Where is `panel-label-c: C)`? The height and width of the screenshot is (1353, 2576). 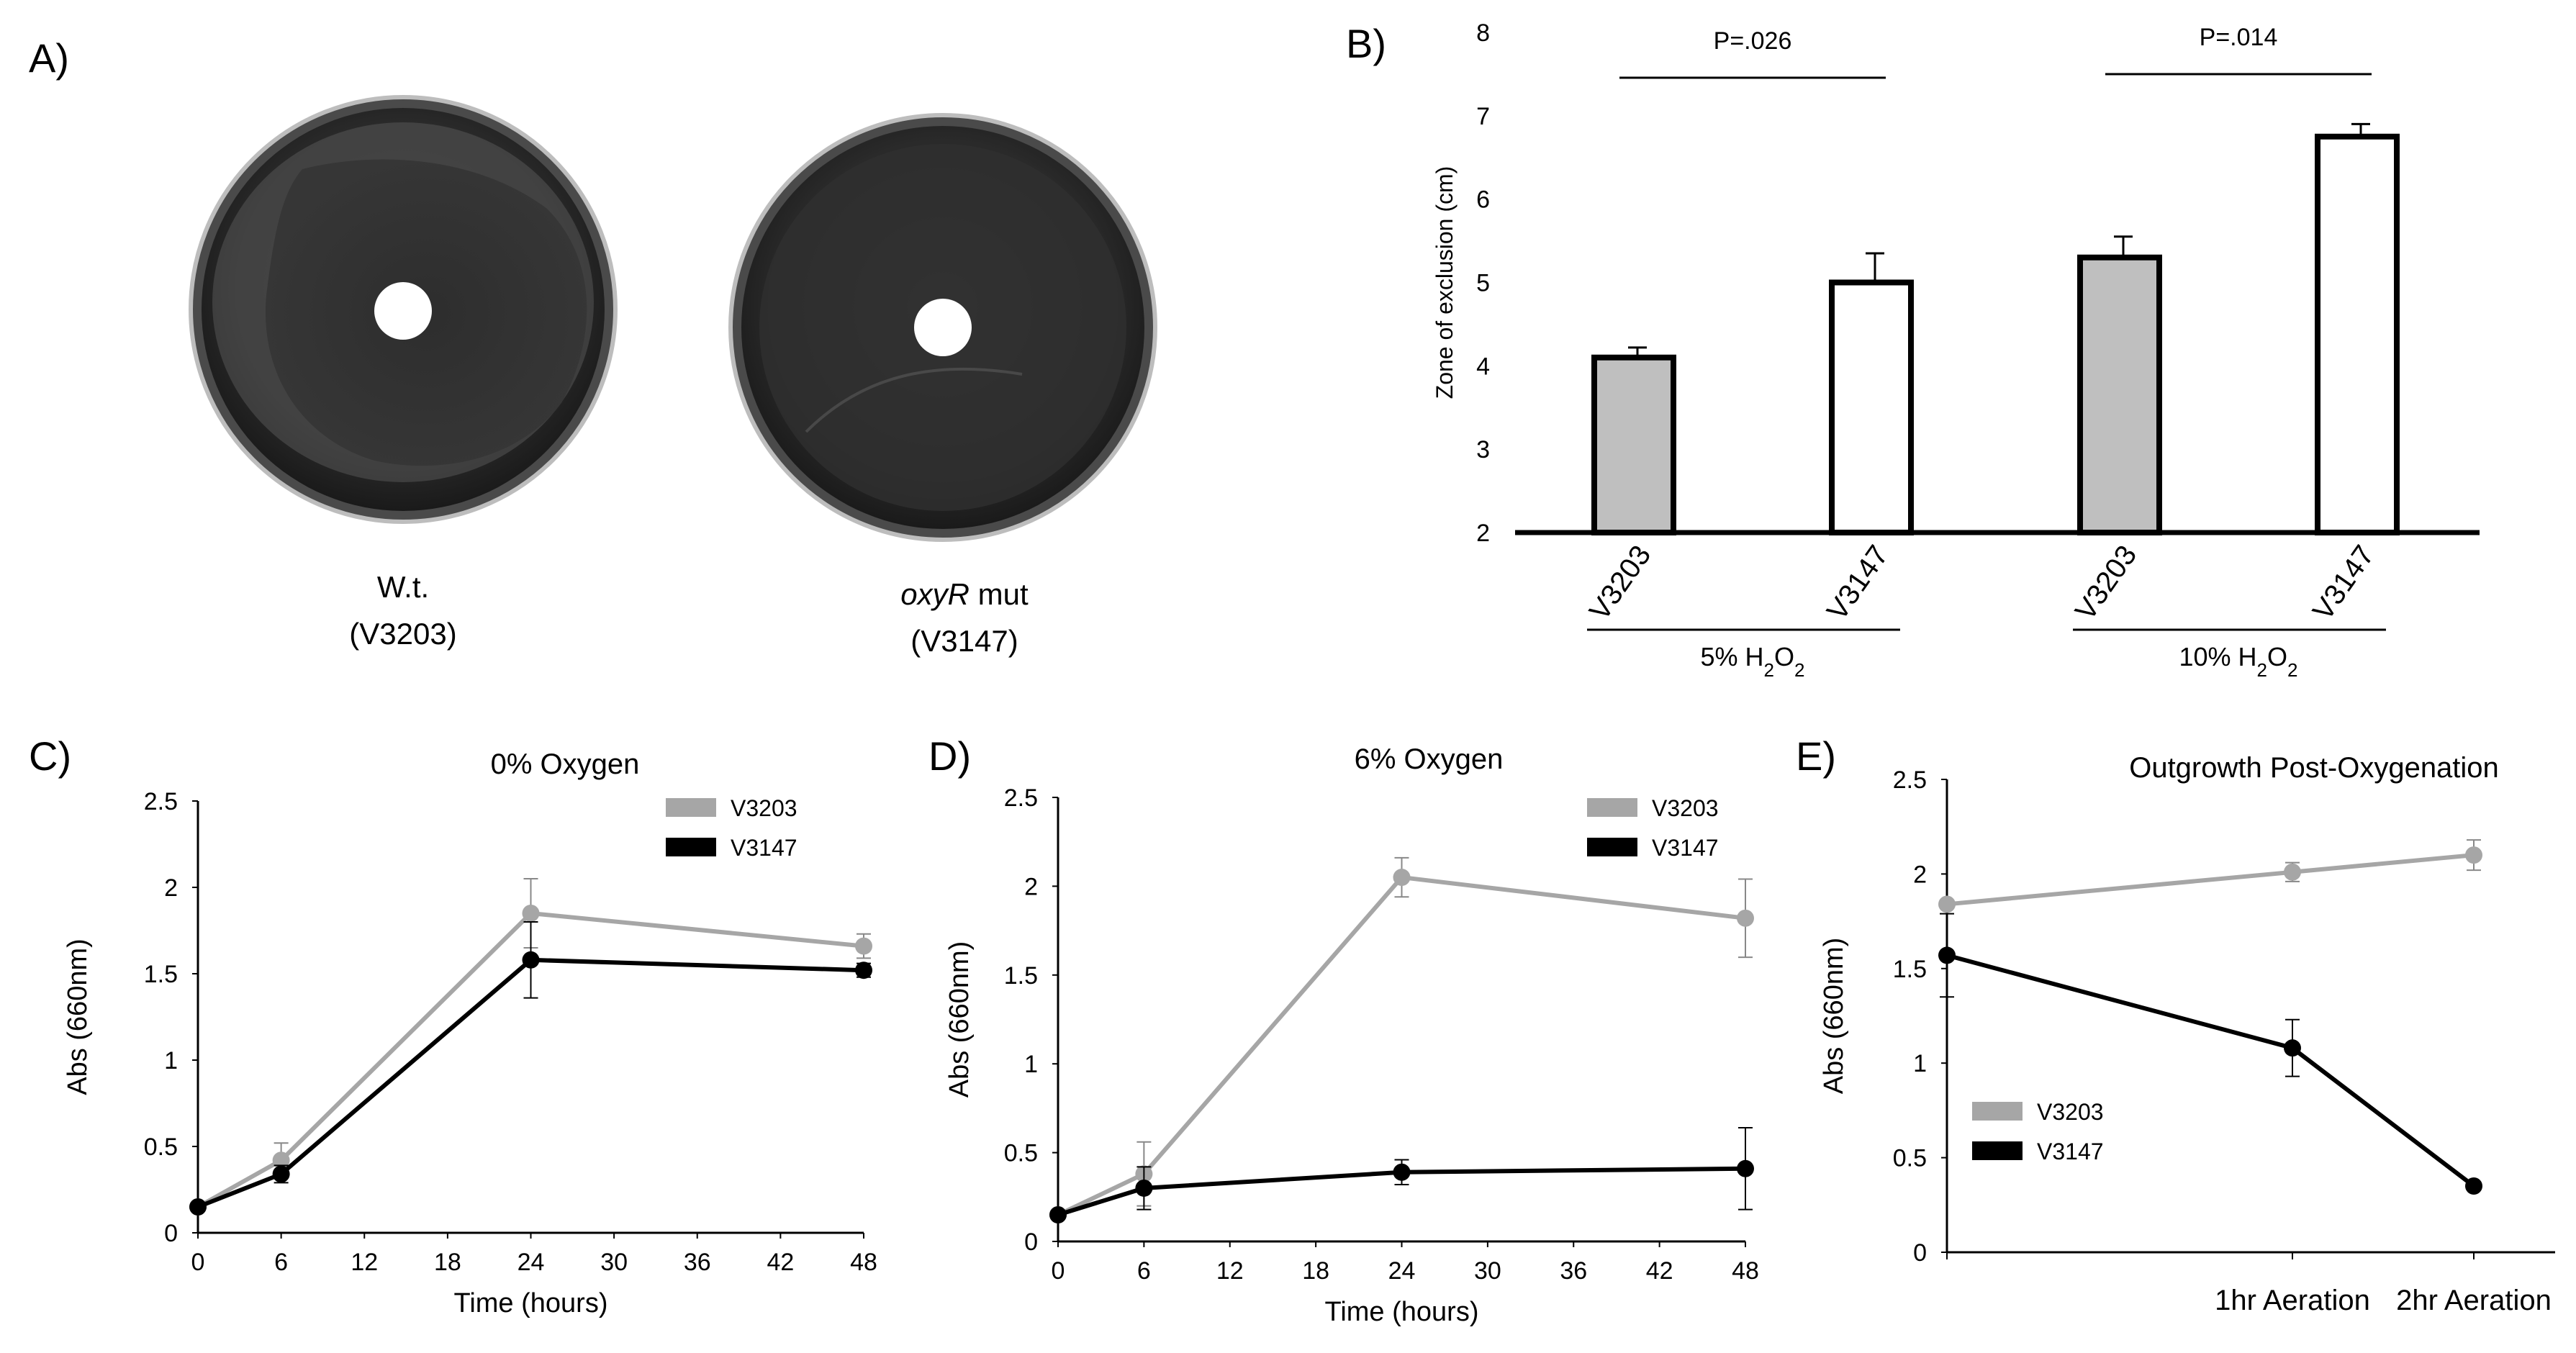
panel-label-c: C) is located at coordinates (50, 756).